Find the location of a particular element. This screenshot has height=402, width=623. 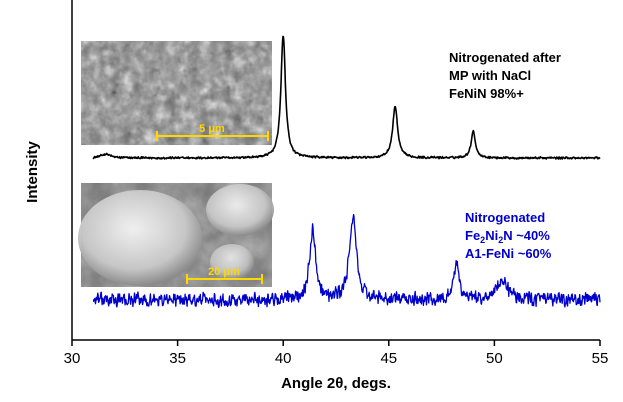

annotation-bottom-line-3: A1-FeNi ~60% is located at coordinates (508, 253).